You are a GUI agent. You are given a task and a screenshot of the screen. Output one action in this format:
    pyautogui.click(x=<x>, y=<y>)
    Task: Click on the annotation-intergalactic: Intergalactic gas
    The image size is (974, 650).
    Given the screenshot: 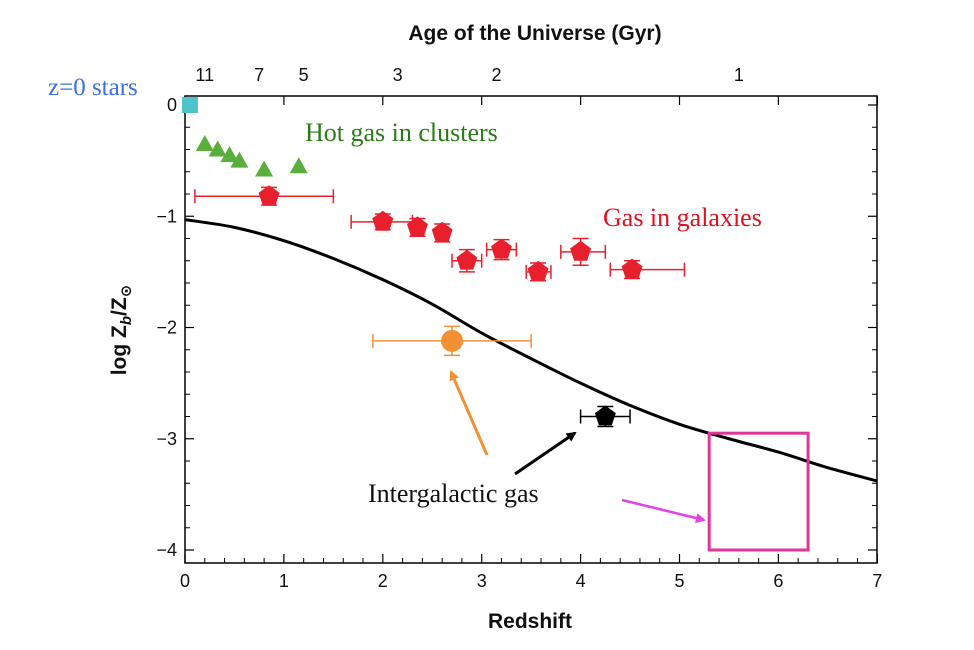 What is the action you would take?
    pyautogui.click(x=453, y=493)
    